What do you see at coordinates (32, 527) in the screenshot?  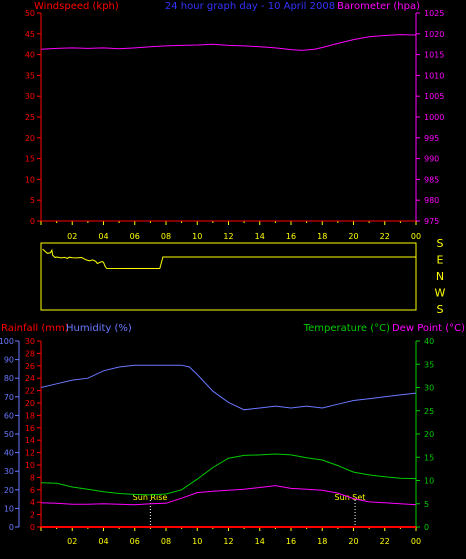 I see `rainfall-tick-label: 0` at bounding box center [32, 527].